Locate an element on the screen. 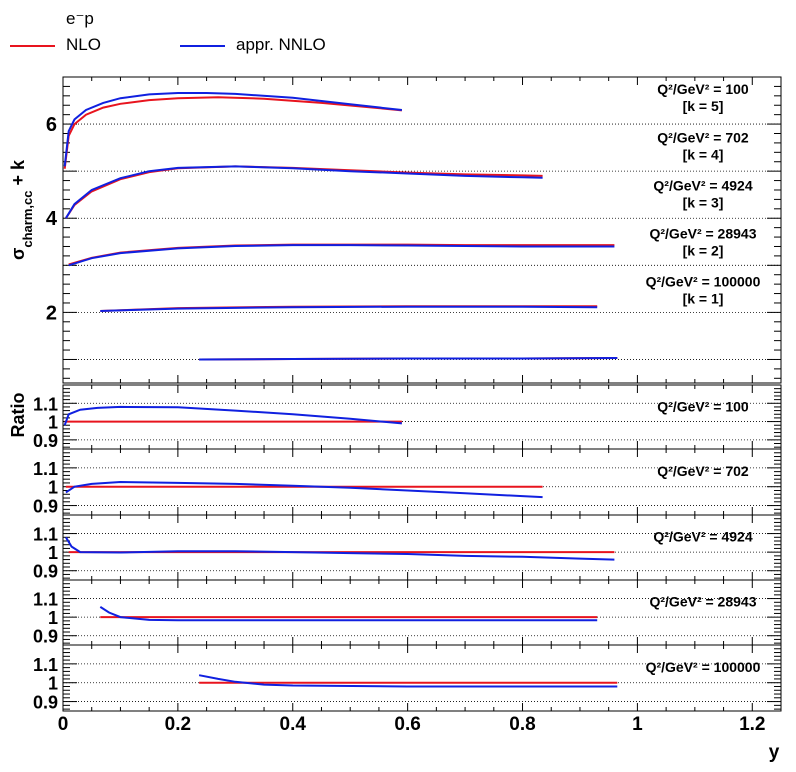  ratio-panel-label: Q²/GeV² = 4924 is located at coordinates (702, 537).